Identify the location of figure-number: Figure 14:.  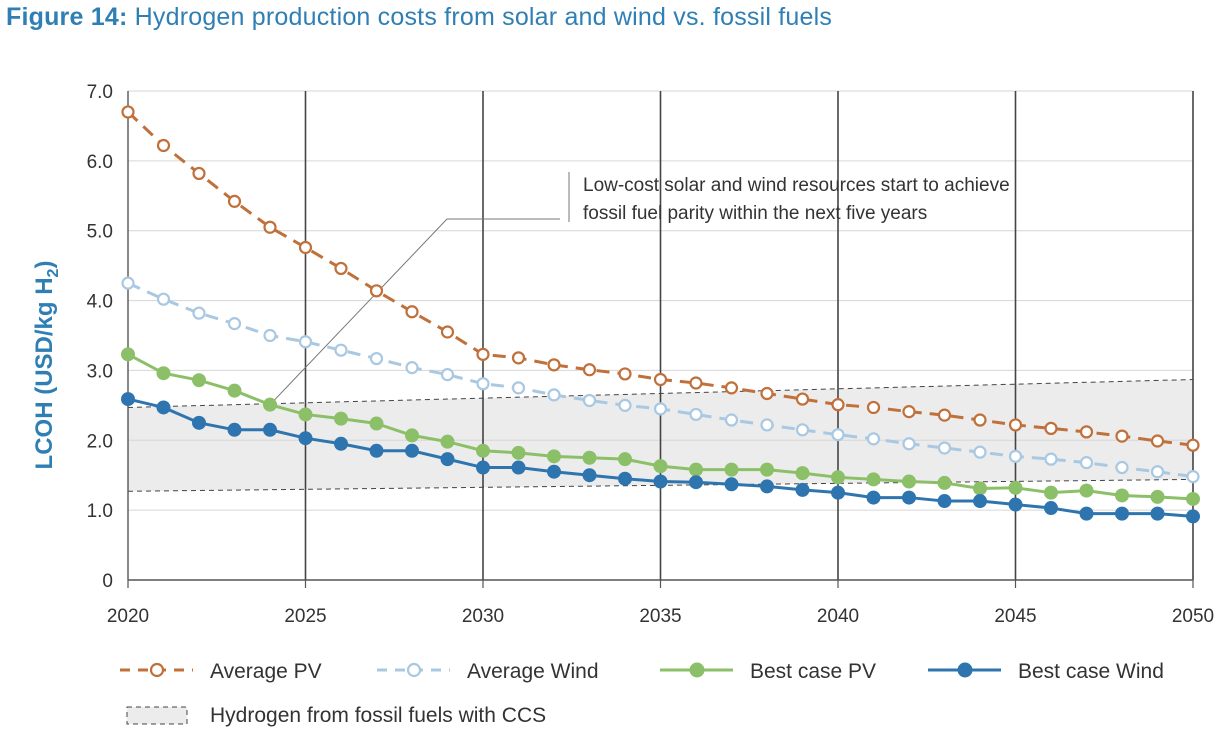
(67, 17).